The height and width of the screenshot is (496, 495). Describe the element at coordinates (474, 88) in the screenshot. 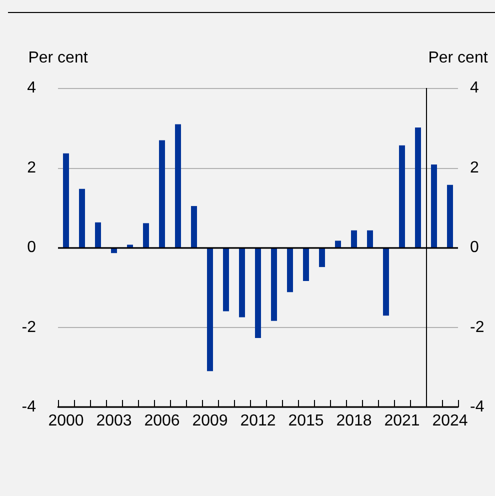

I see `y2-tick-label: 4` at that location.